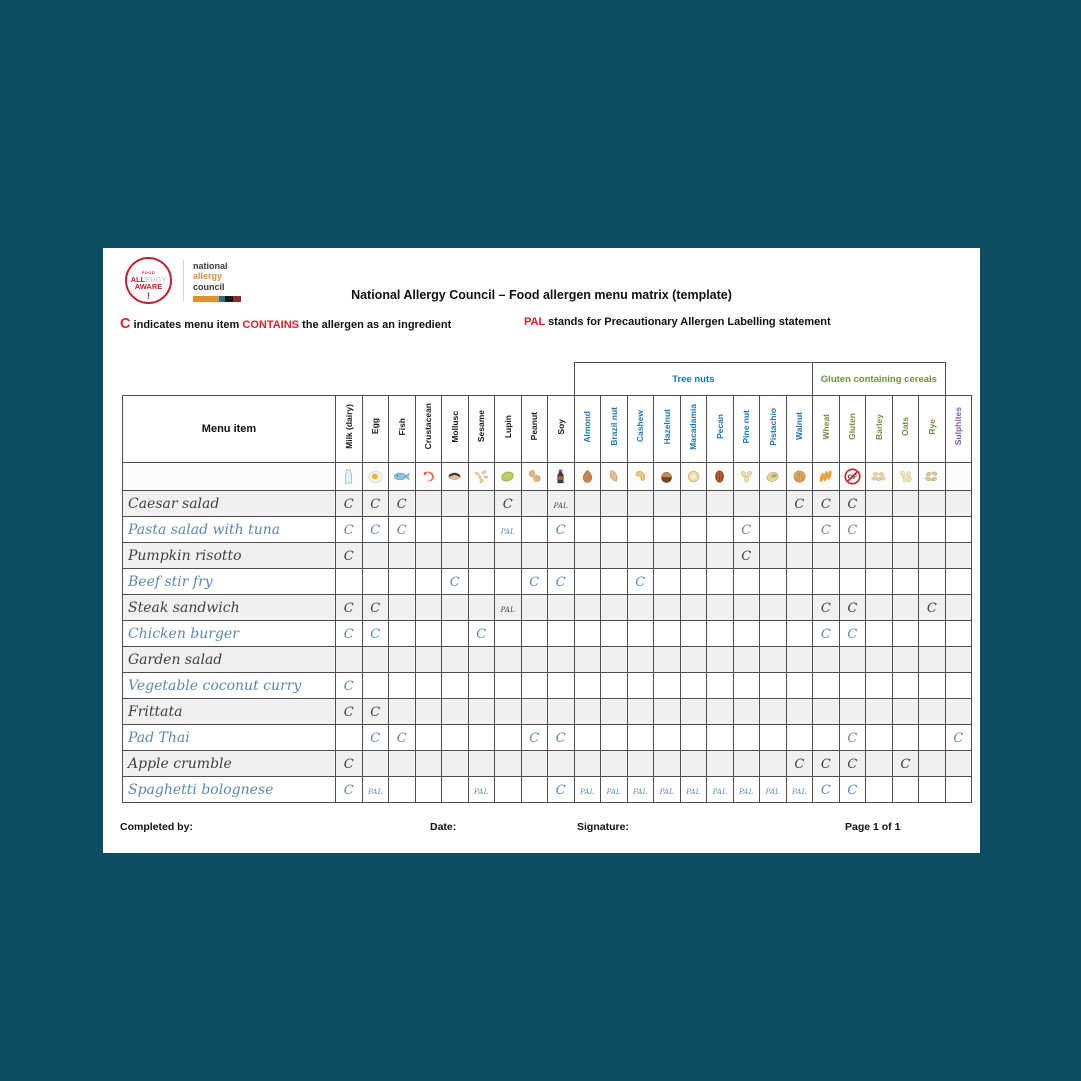 Image resolution: width=1081 pixels, height=1081 pixels. What do you see at coordinates (229, 581) in the screenshot?
I see `menu-item-name: Beef stir fry` at bounding box center [229, 581].